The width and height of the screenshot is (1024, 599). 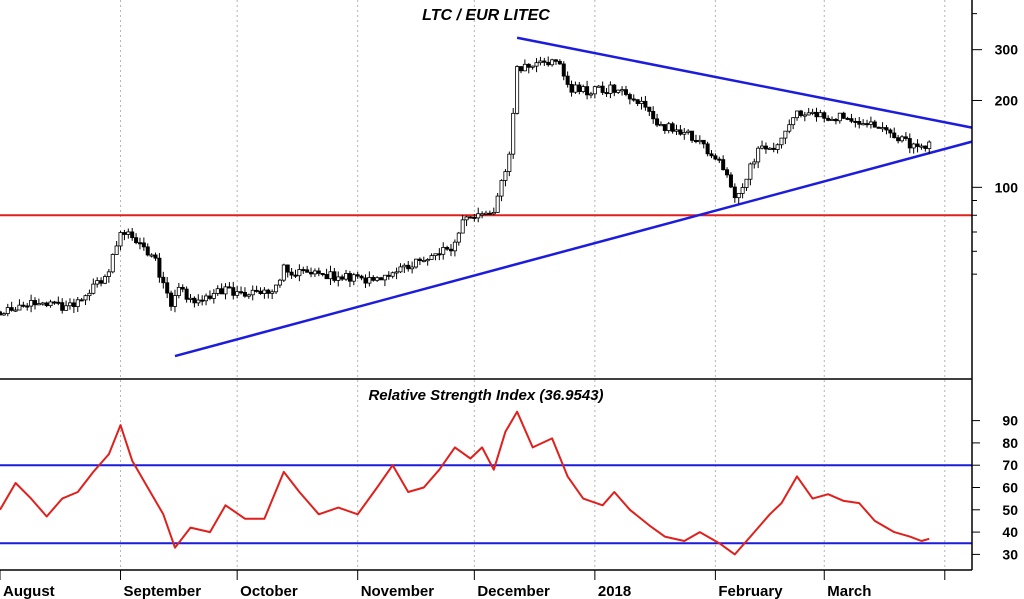 I want to click on rsi-tick-label: 60, so click(x=1010, y=488).